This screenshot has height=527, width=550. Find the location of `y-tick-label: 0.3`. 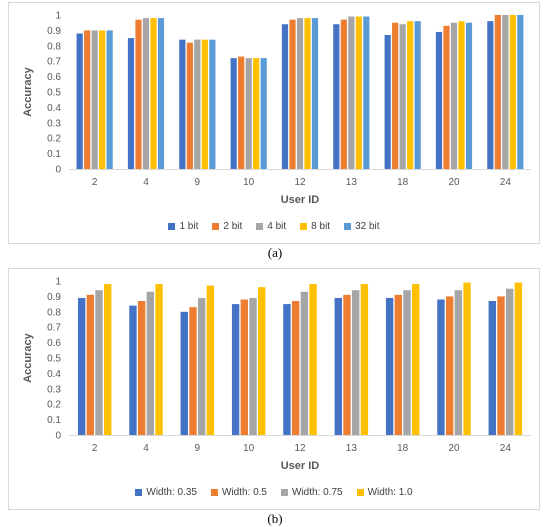

y-tick-label: 0.3 is located at coordinates (54, 389).